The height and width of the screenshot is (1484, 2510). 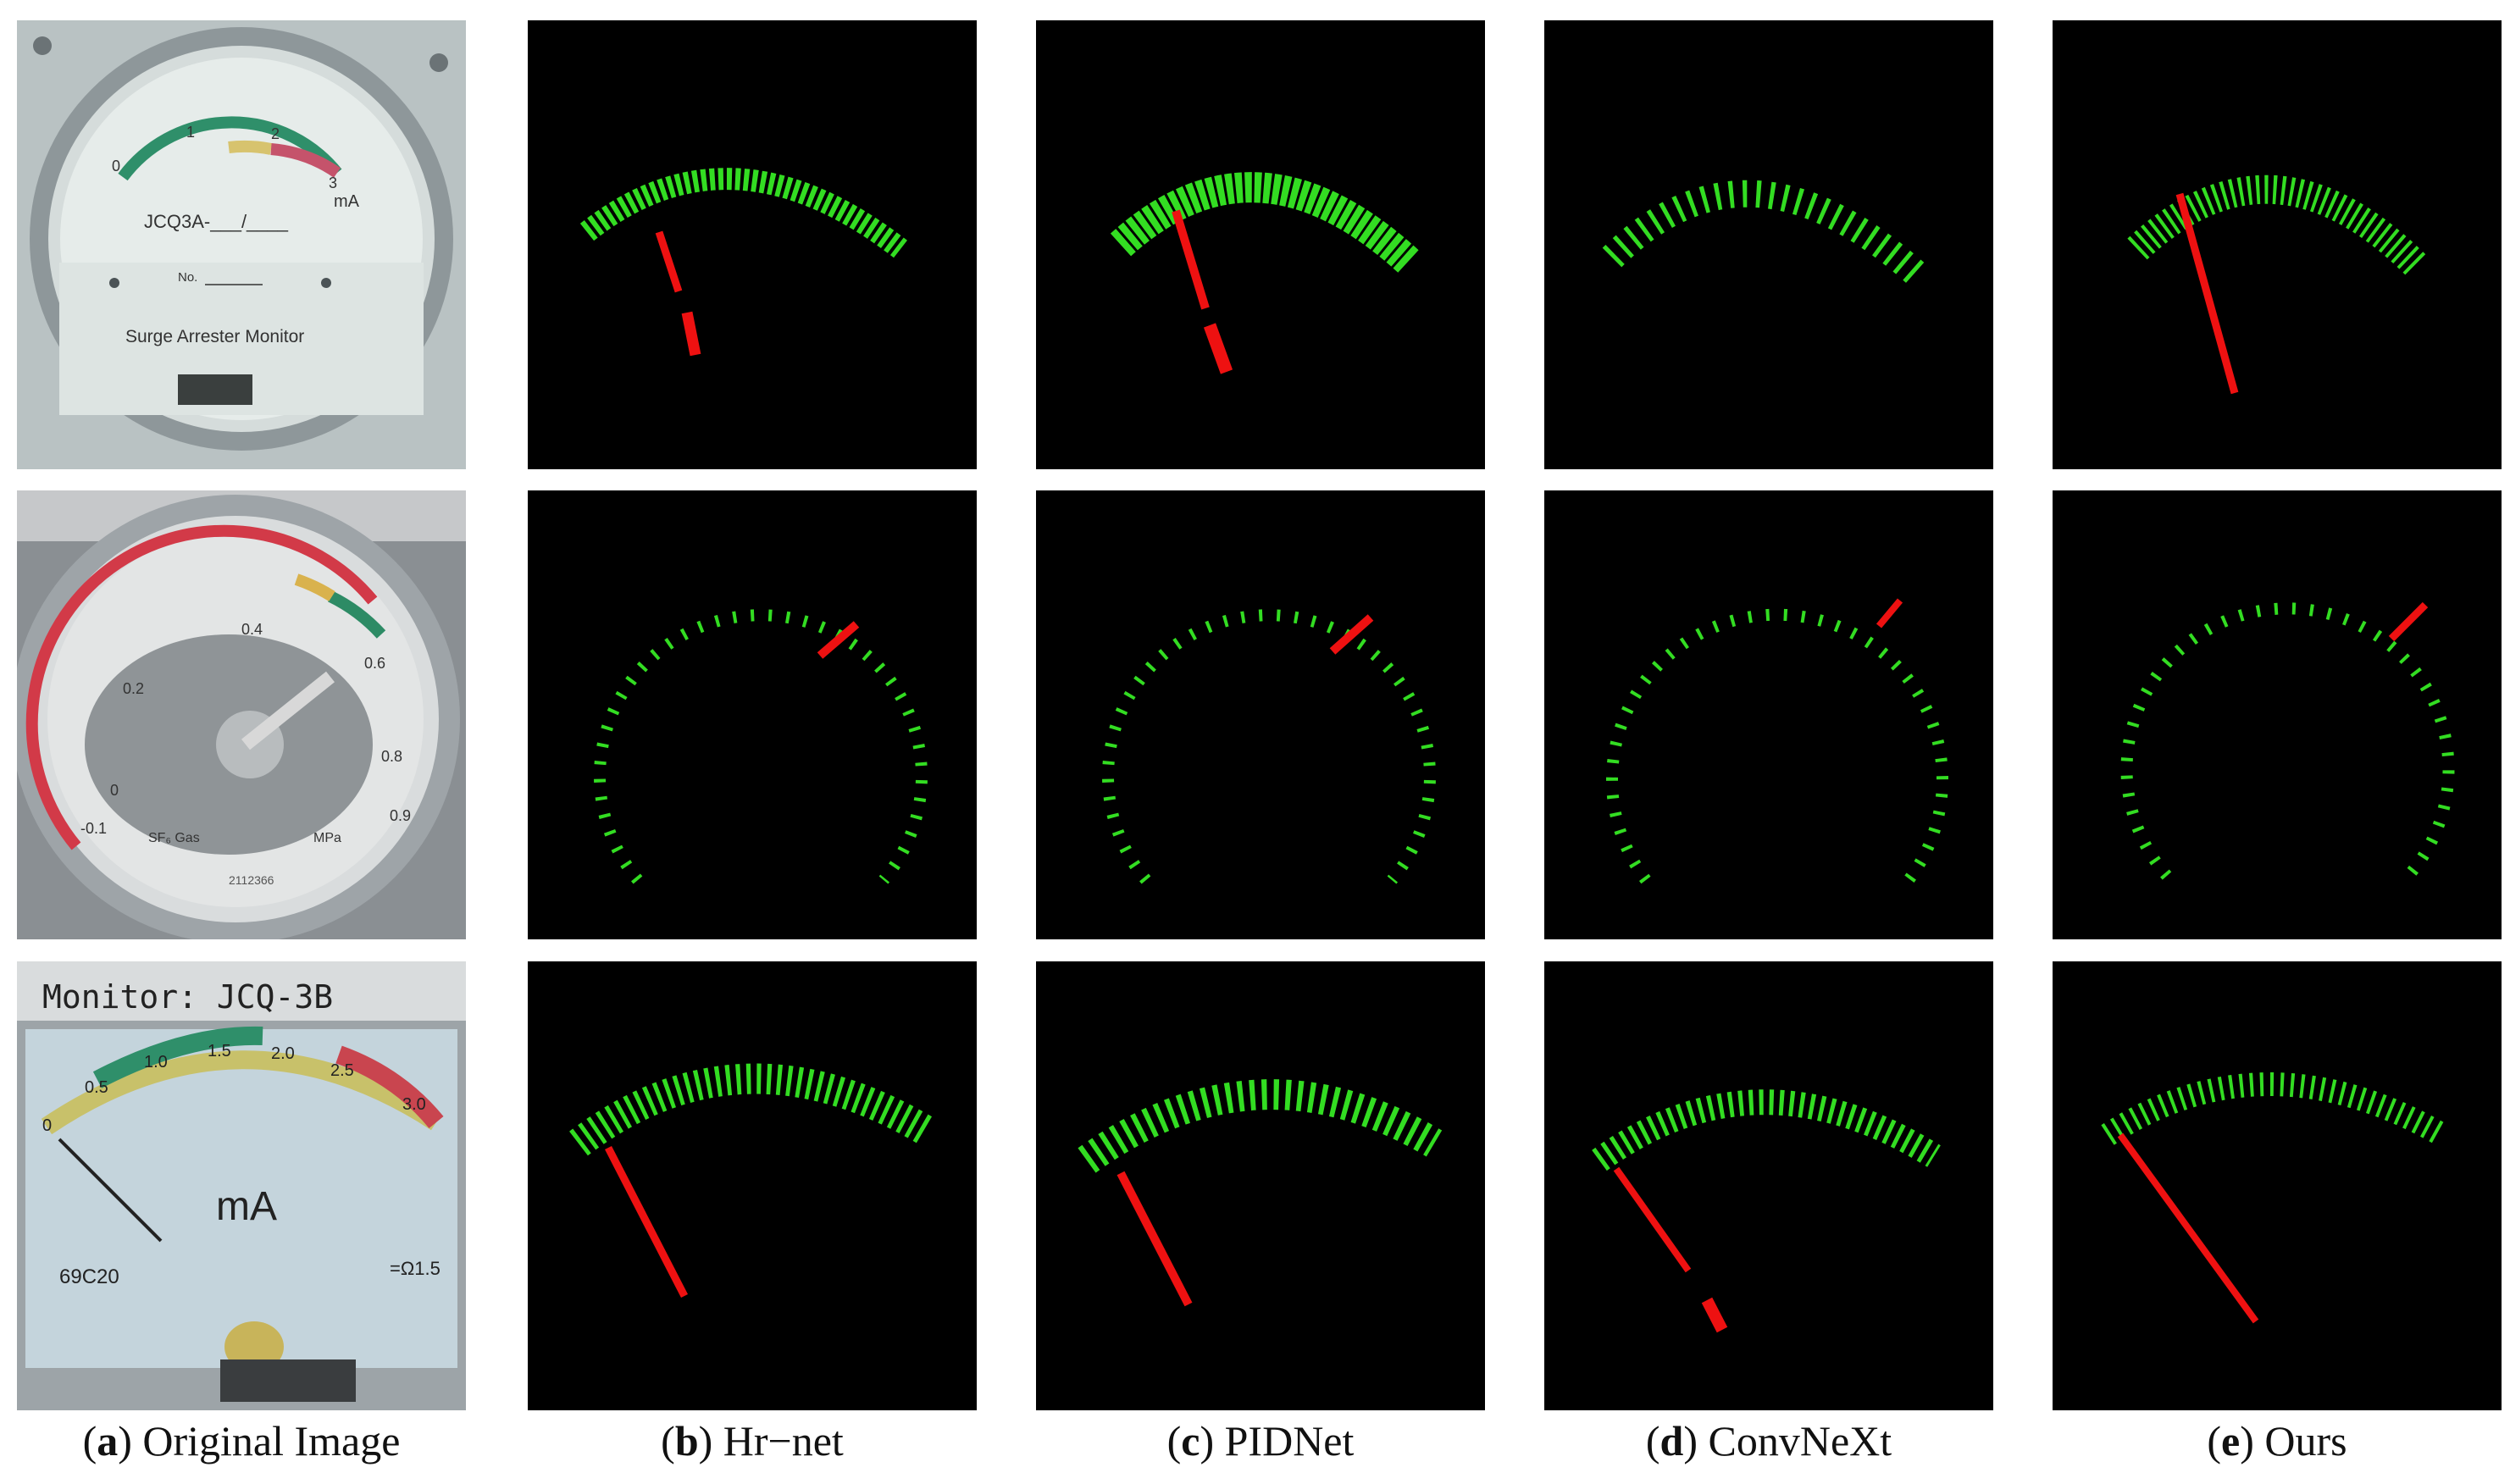 What do you see at coordinates (89, 1276) in the screenshot?
I see `meter-code: 69C20` at bounding box center [89, 1276].